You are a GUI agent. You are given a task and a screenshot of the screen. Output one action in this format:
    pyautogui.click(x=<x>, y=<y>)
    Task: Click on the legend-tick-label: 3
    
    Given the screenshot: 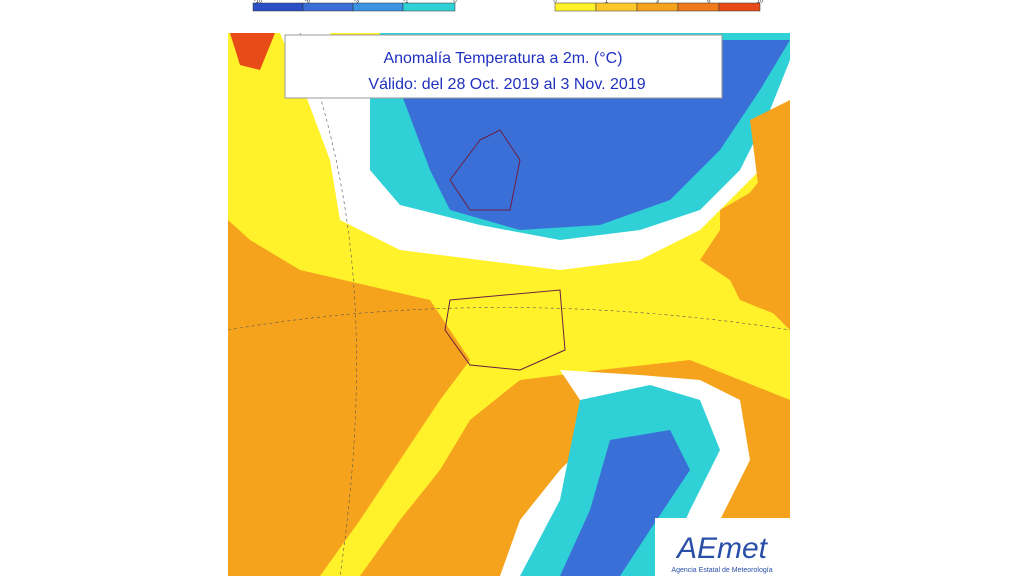 What is the action you would take?
    pyautogui.click(x=658, y=2)
    